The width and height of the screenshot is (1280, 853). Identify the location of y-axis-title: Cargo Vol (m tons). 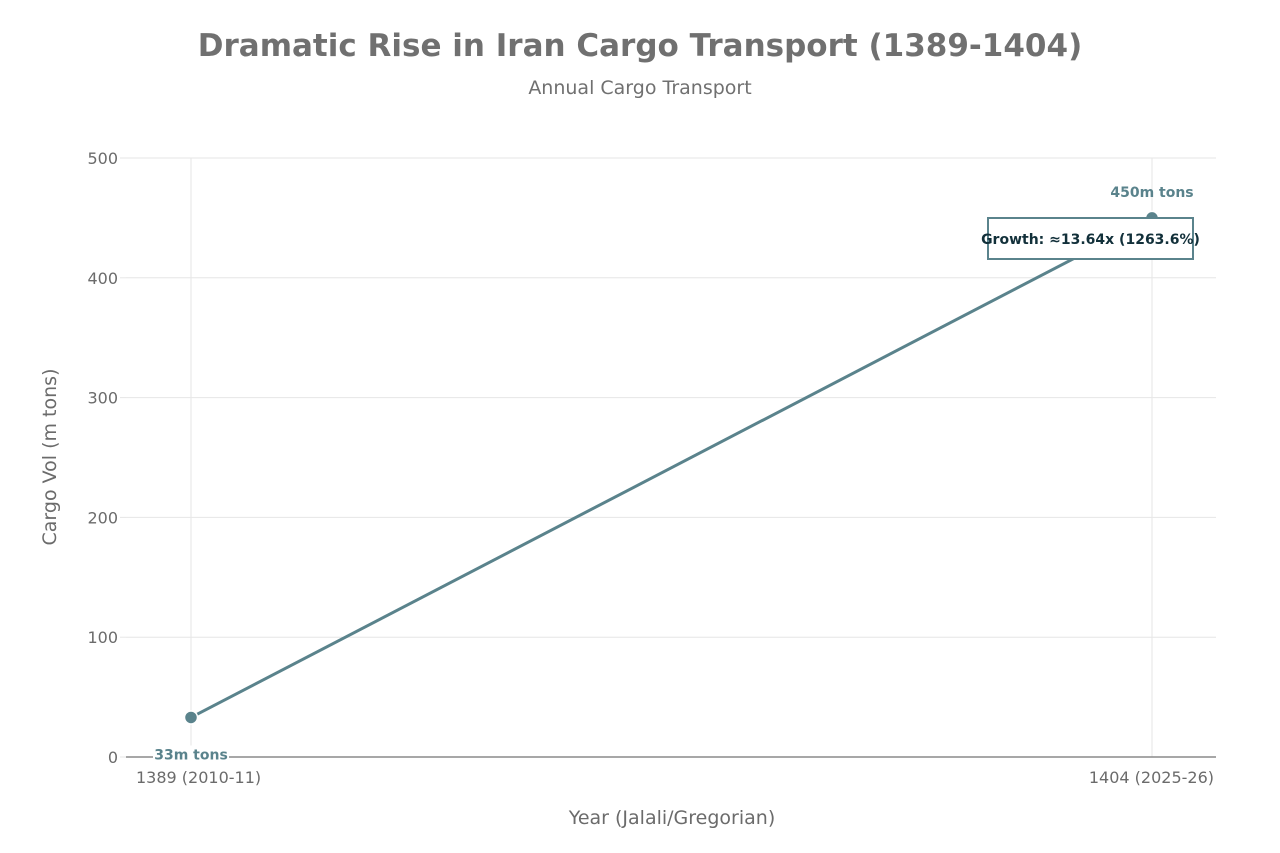
(50, 457).